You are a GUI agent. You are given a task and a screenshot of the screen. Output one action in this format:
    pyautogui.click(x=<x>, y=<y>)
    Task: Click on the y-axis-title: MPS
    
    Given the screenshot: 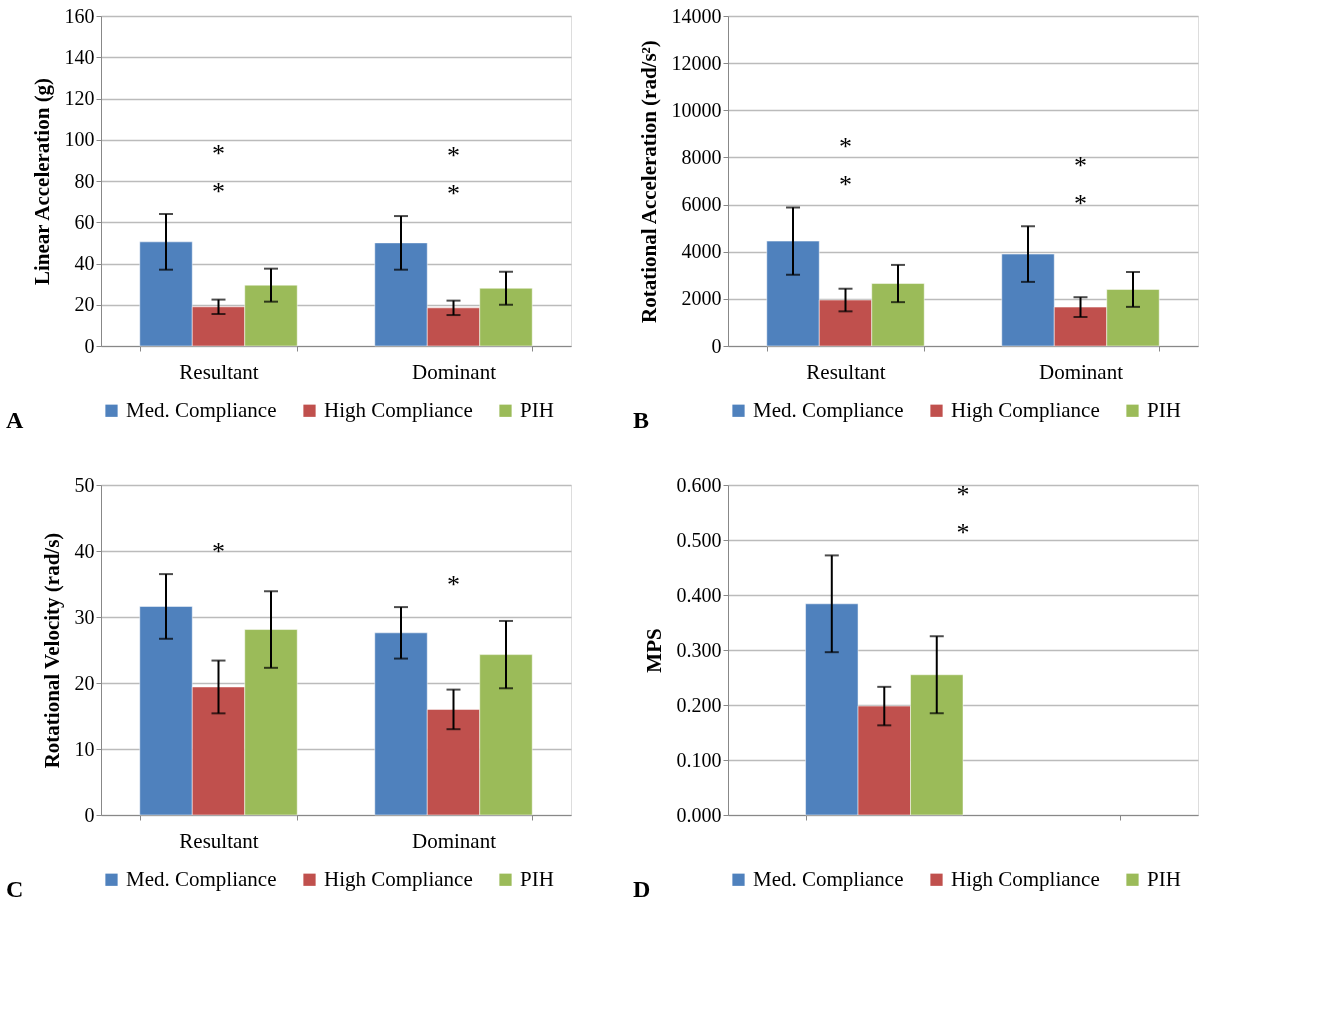 What is the action you would take?
    pyautogui.click(x=653, y=650)
    